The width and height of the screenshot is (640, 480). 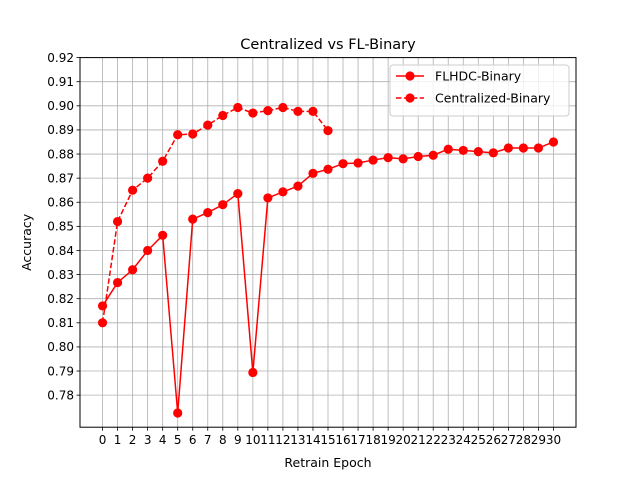 I want to click on y-tick-label: 0.81, so click(x=60, y=323).